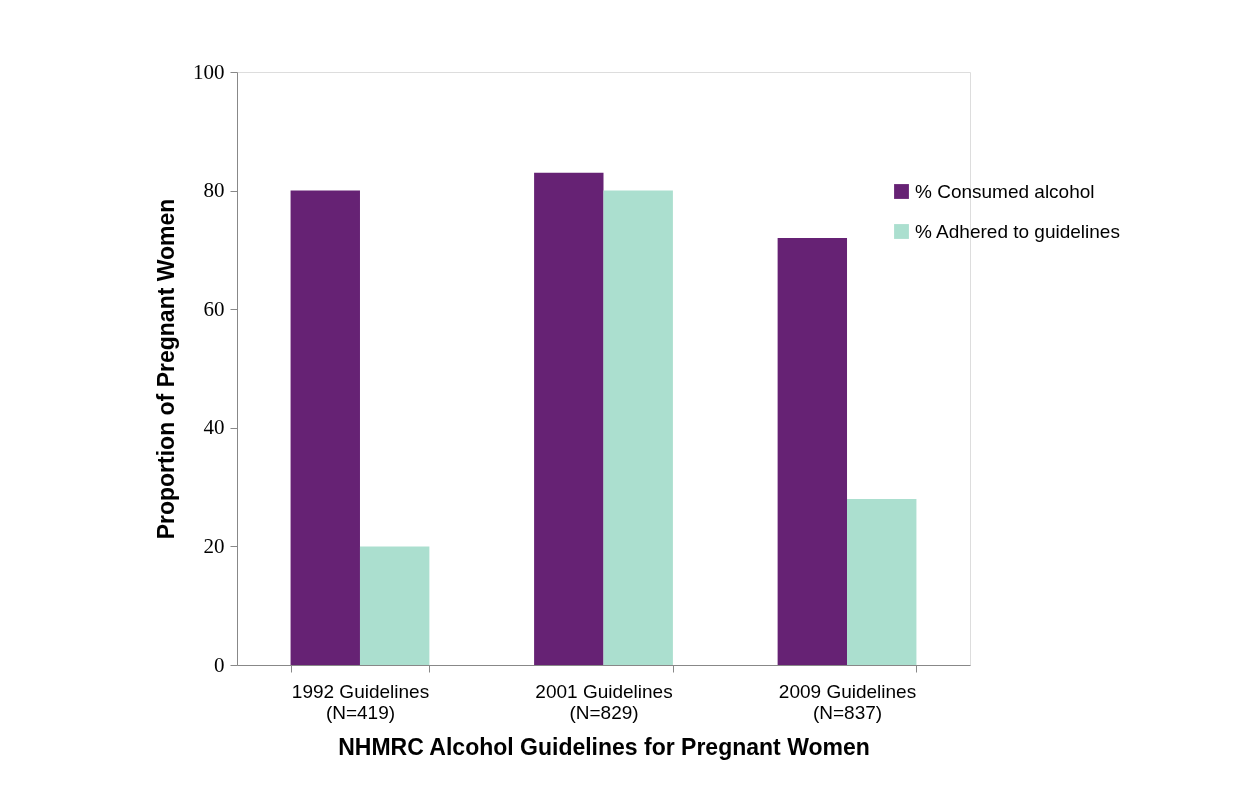 This screenshot has height=801, width=1235. Describe the element at coordinates (604, 746) in the screenshot. I see `x-axis-title: NHMRC Alcohol Guidelines for Pregnant Women` at that location.